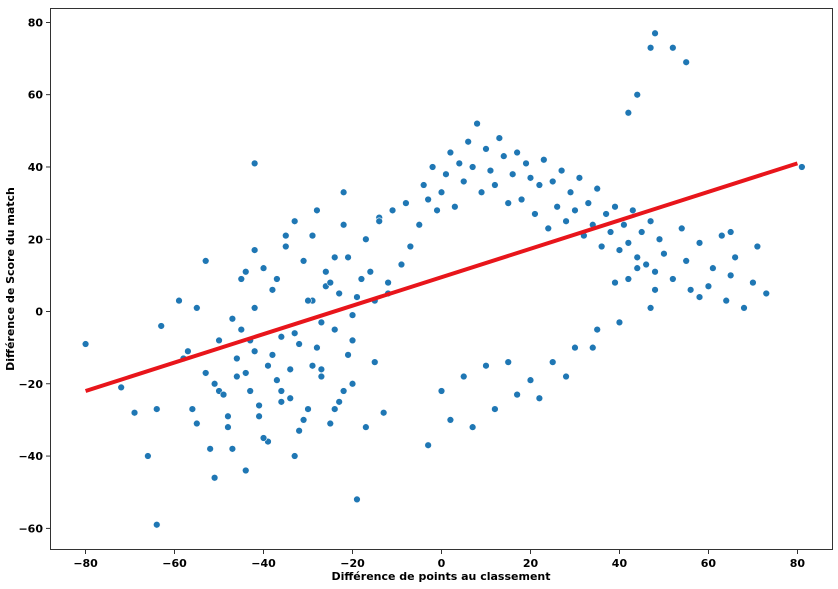 The width and height of the screenshot is (838, 589). I want to click on y-tick-label: 80, so click(36, 22).